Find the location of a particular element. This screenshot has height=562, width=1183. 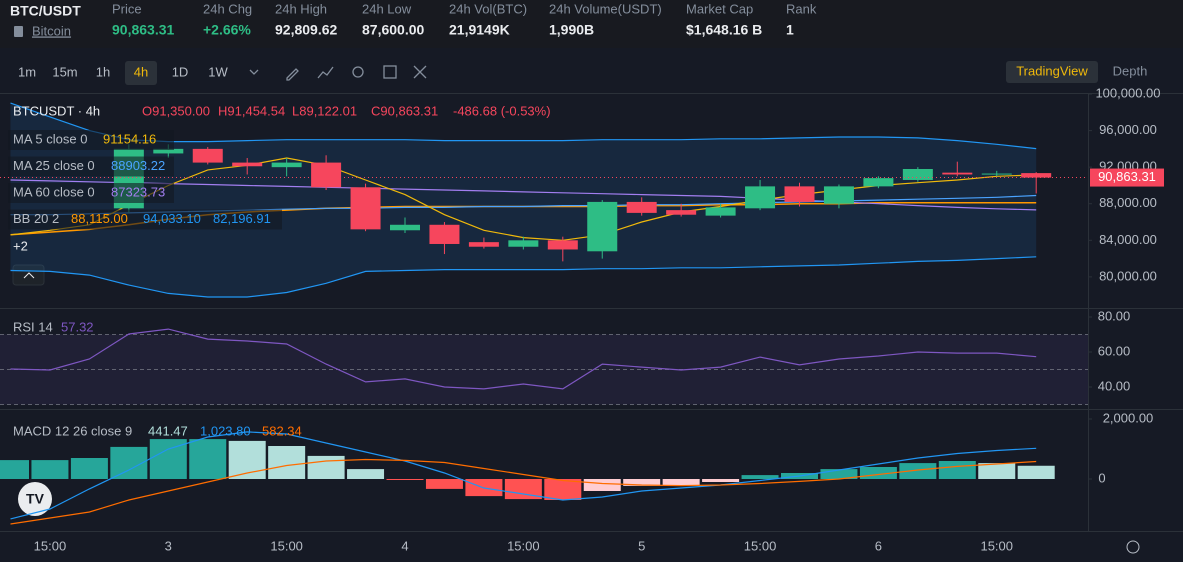

interval-button: 1h is located at coordinates (103, 71).